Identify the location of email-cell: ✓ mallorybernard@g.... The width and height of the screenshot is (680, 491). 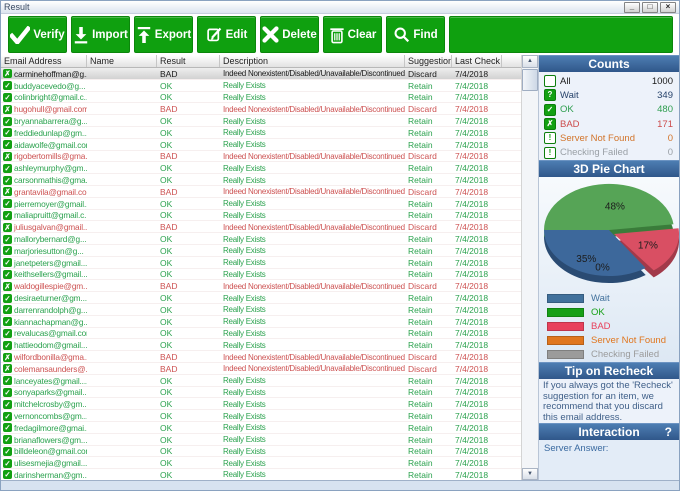
(45, 239).